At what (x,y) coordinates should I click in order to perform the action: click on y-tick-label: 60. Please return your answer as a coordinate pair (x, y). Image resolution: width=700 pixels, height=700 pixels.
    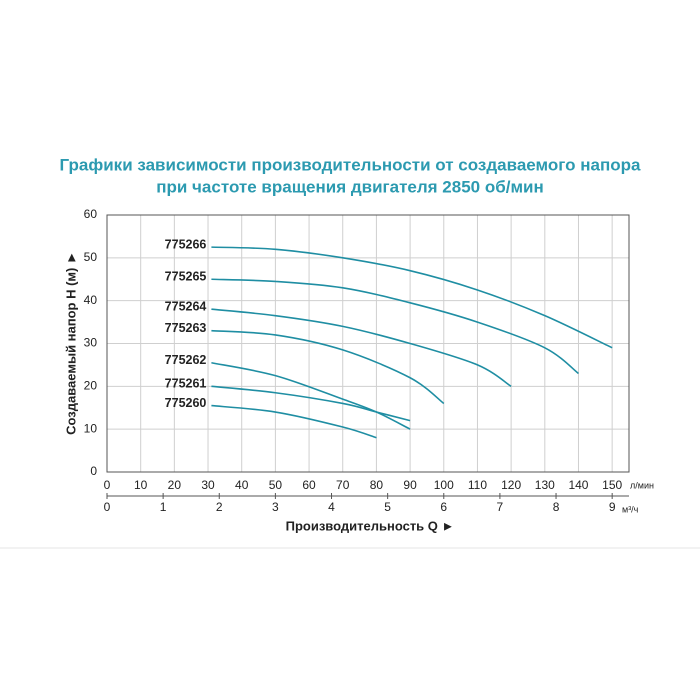
    Looking at the image, I should click on (91, 214).